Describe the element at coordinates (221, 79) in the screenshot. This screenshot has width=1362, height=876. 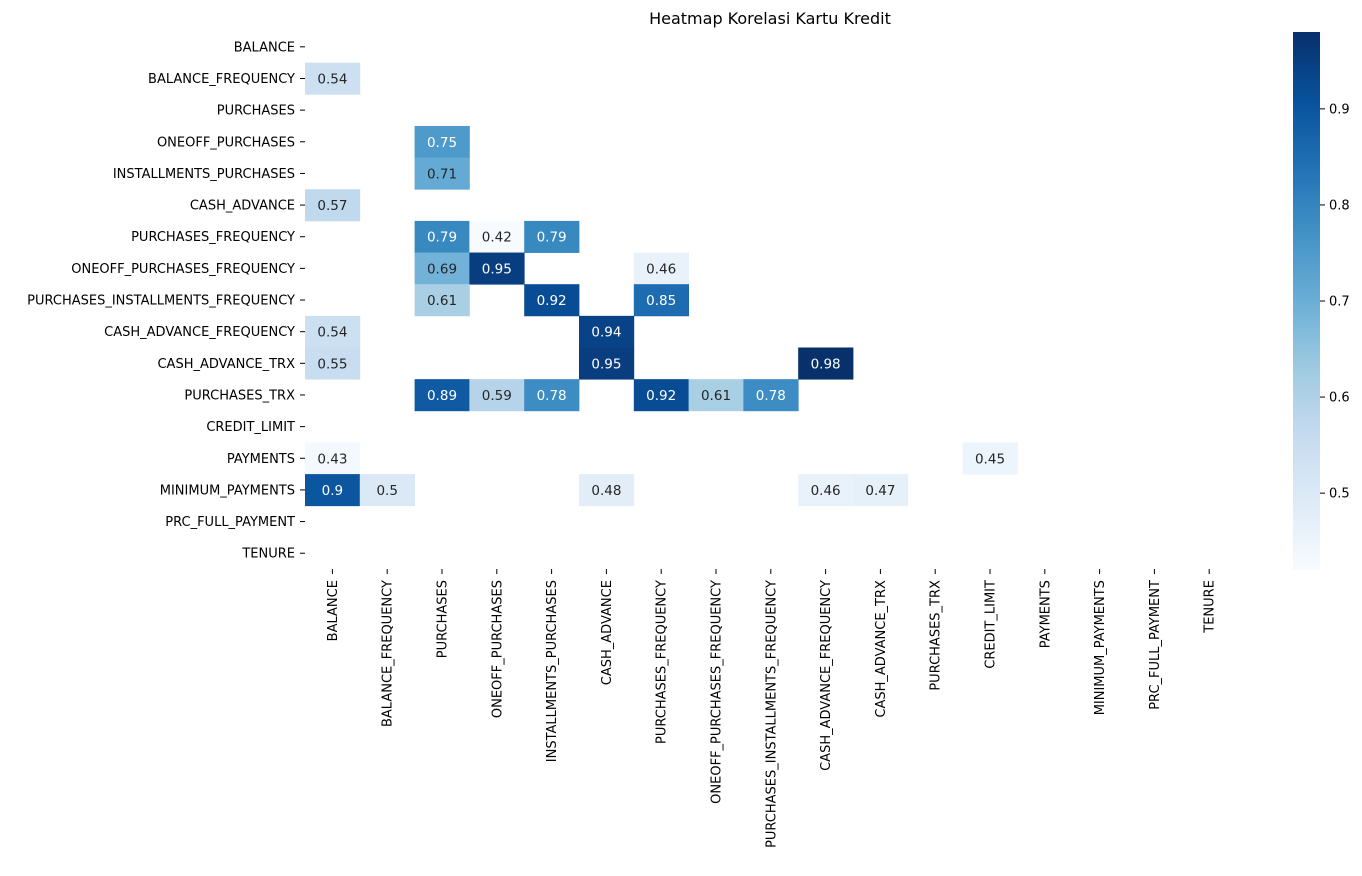
I see `y-tick-label: BALANCE_FREQUENCY` at that location.